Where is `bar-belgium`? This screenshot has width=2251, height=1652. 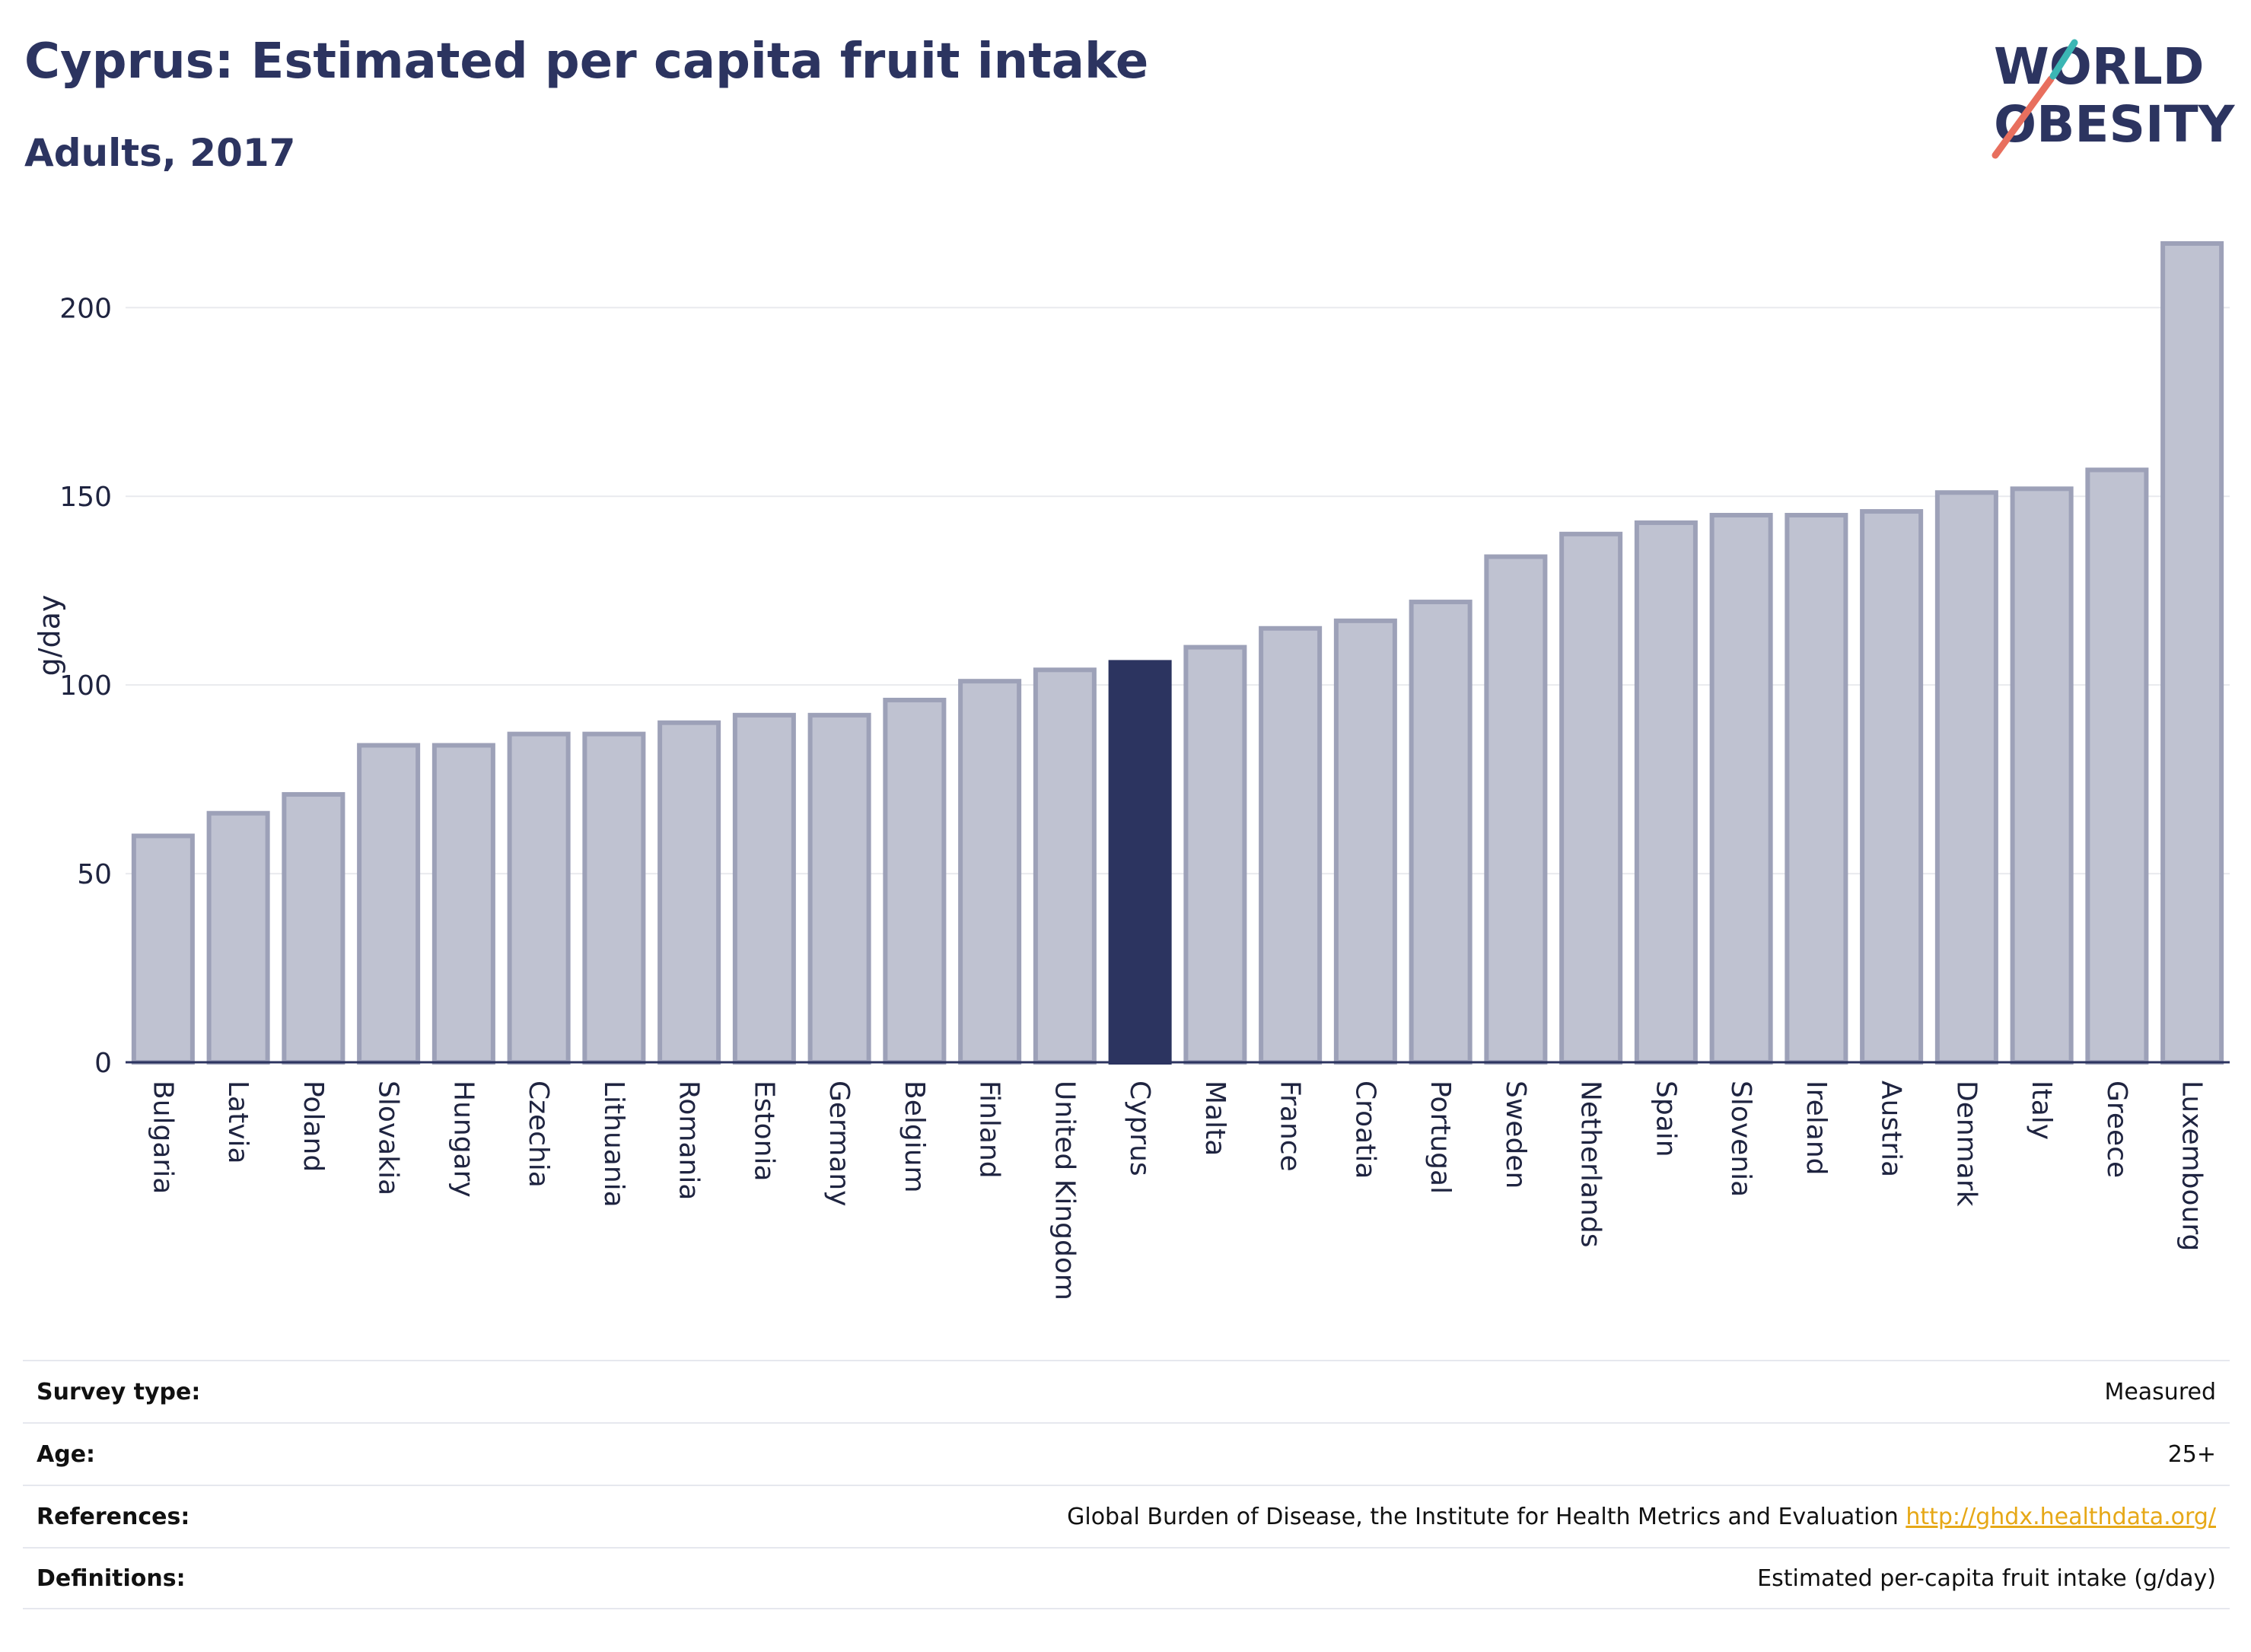 bar-belgium is located at coordinates (915, 881).